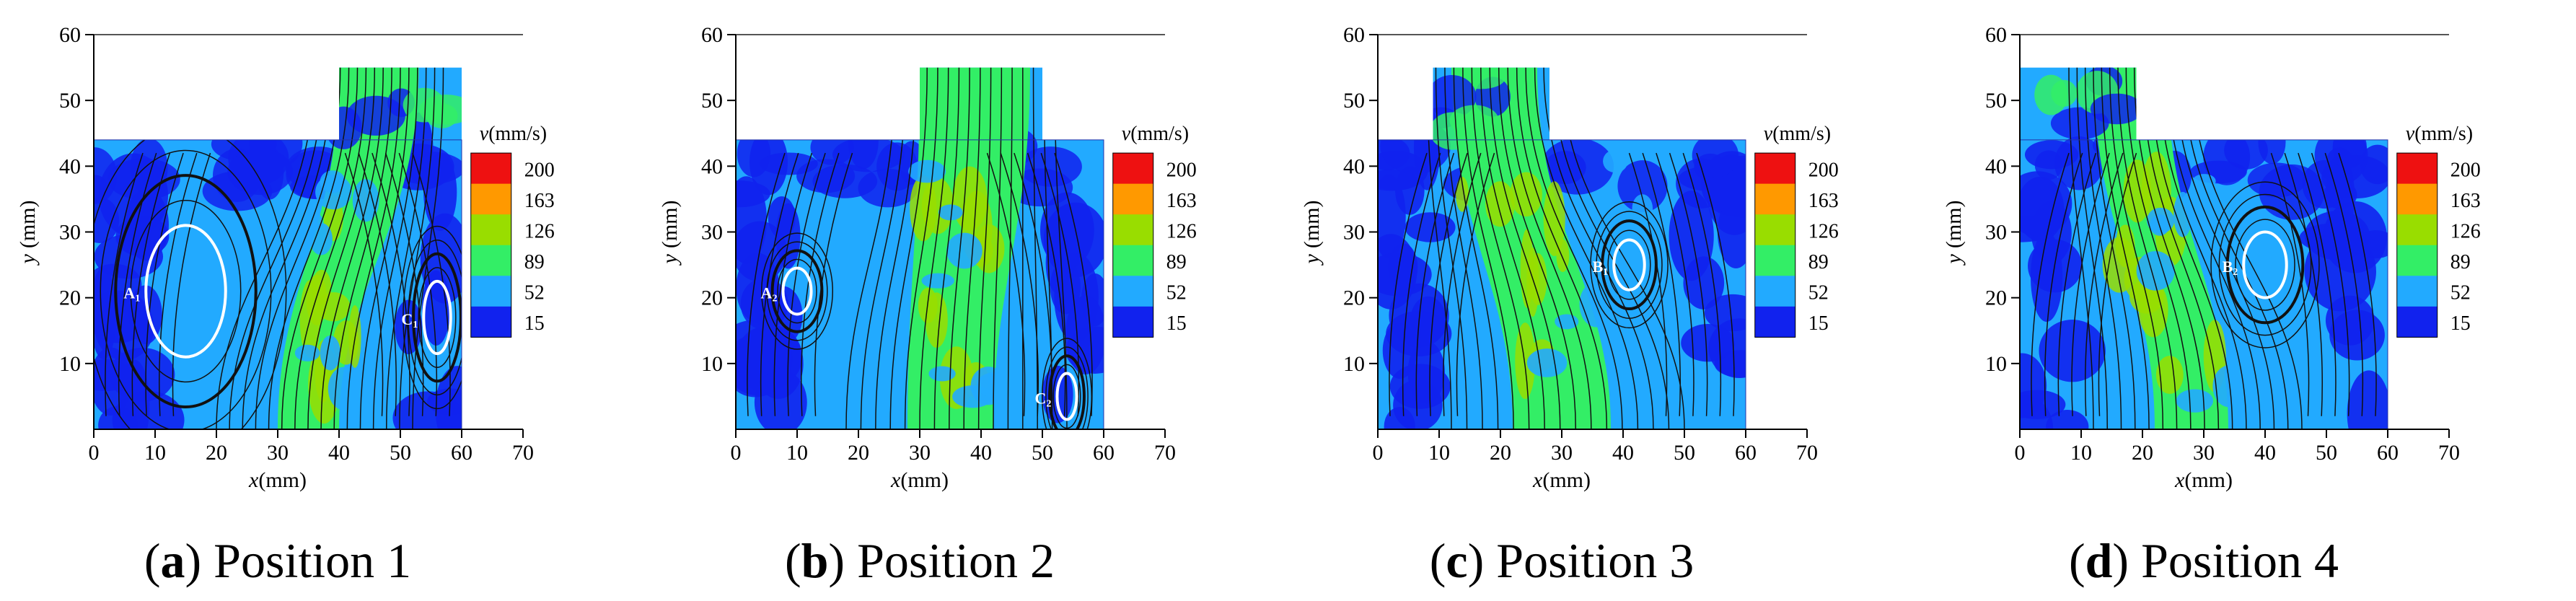 The width and height of the screenshot is (2576, 601). I want to click on x-tick-label: 50, so click(1042, 453).